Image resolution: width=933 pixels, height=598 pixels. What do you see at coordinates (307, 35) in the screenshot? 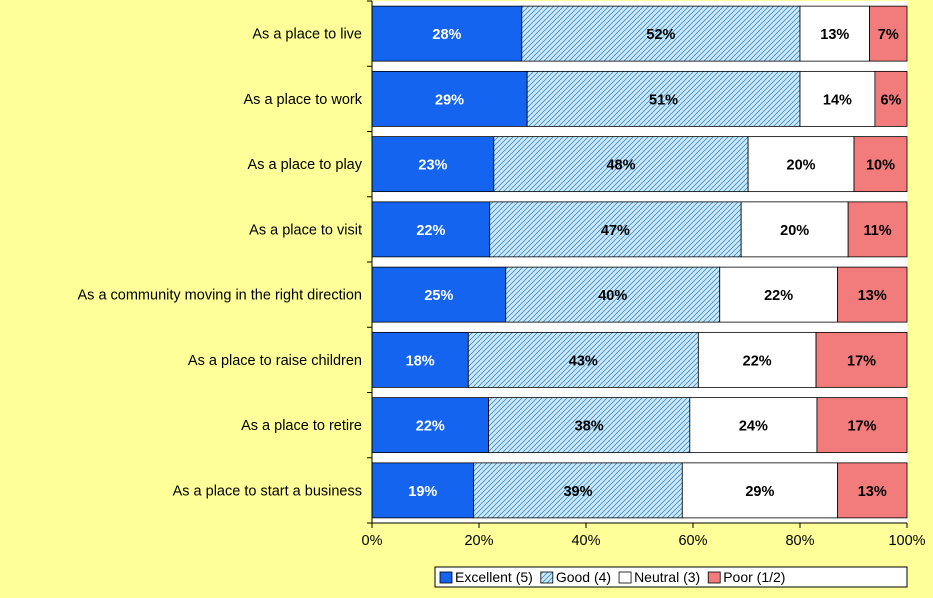
I see `category-label: As a place to live` at bounding box center [307, 35].